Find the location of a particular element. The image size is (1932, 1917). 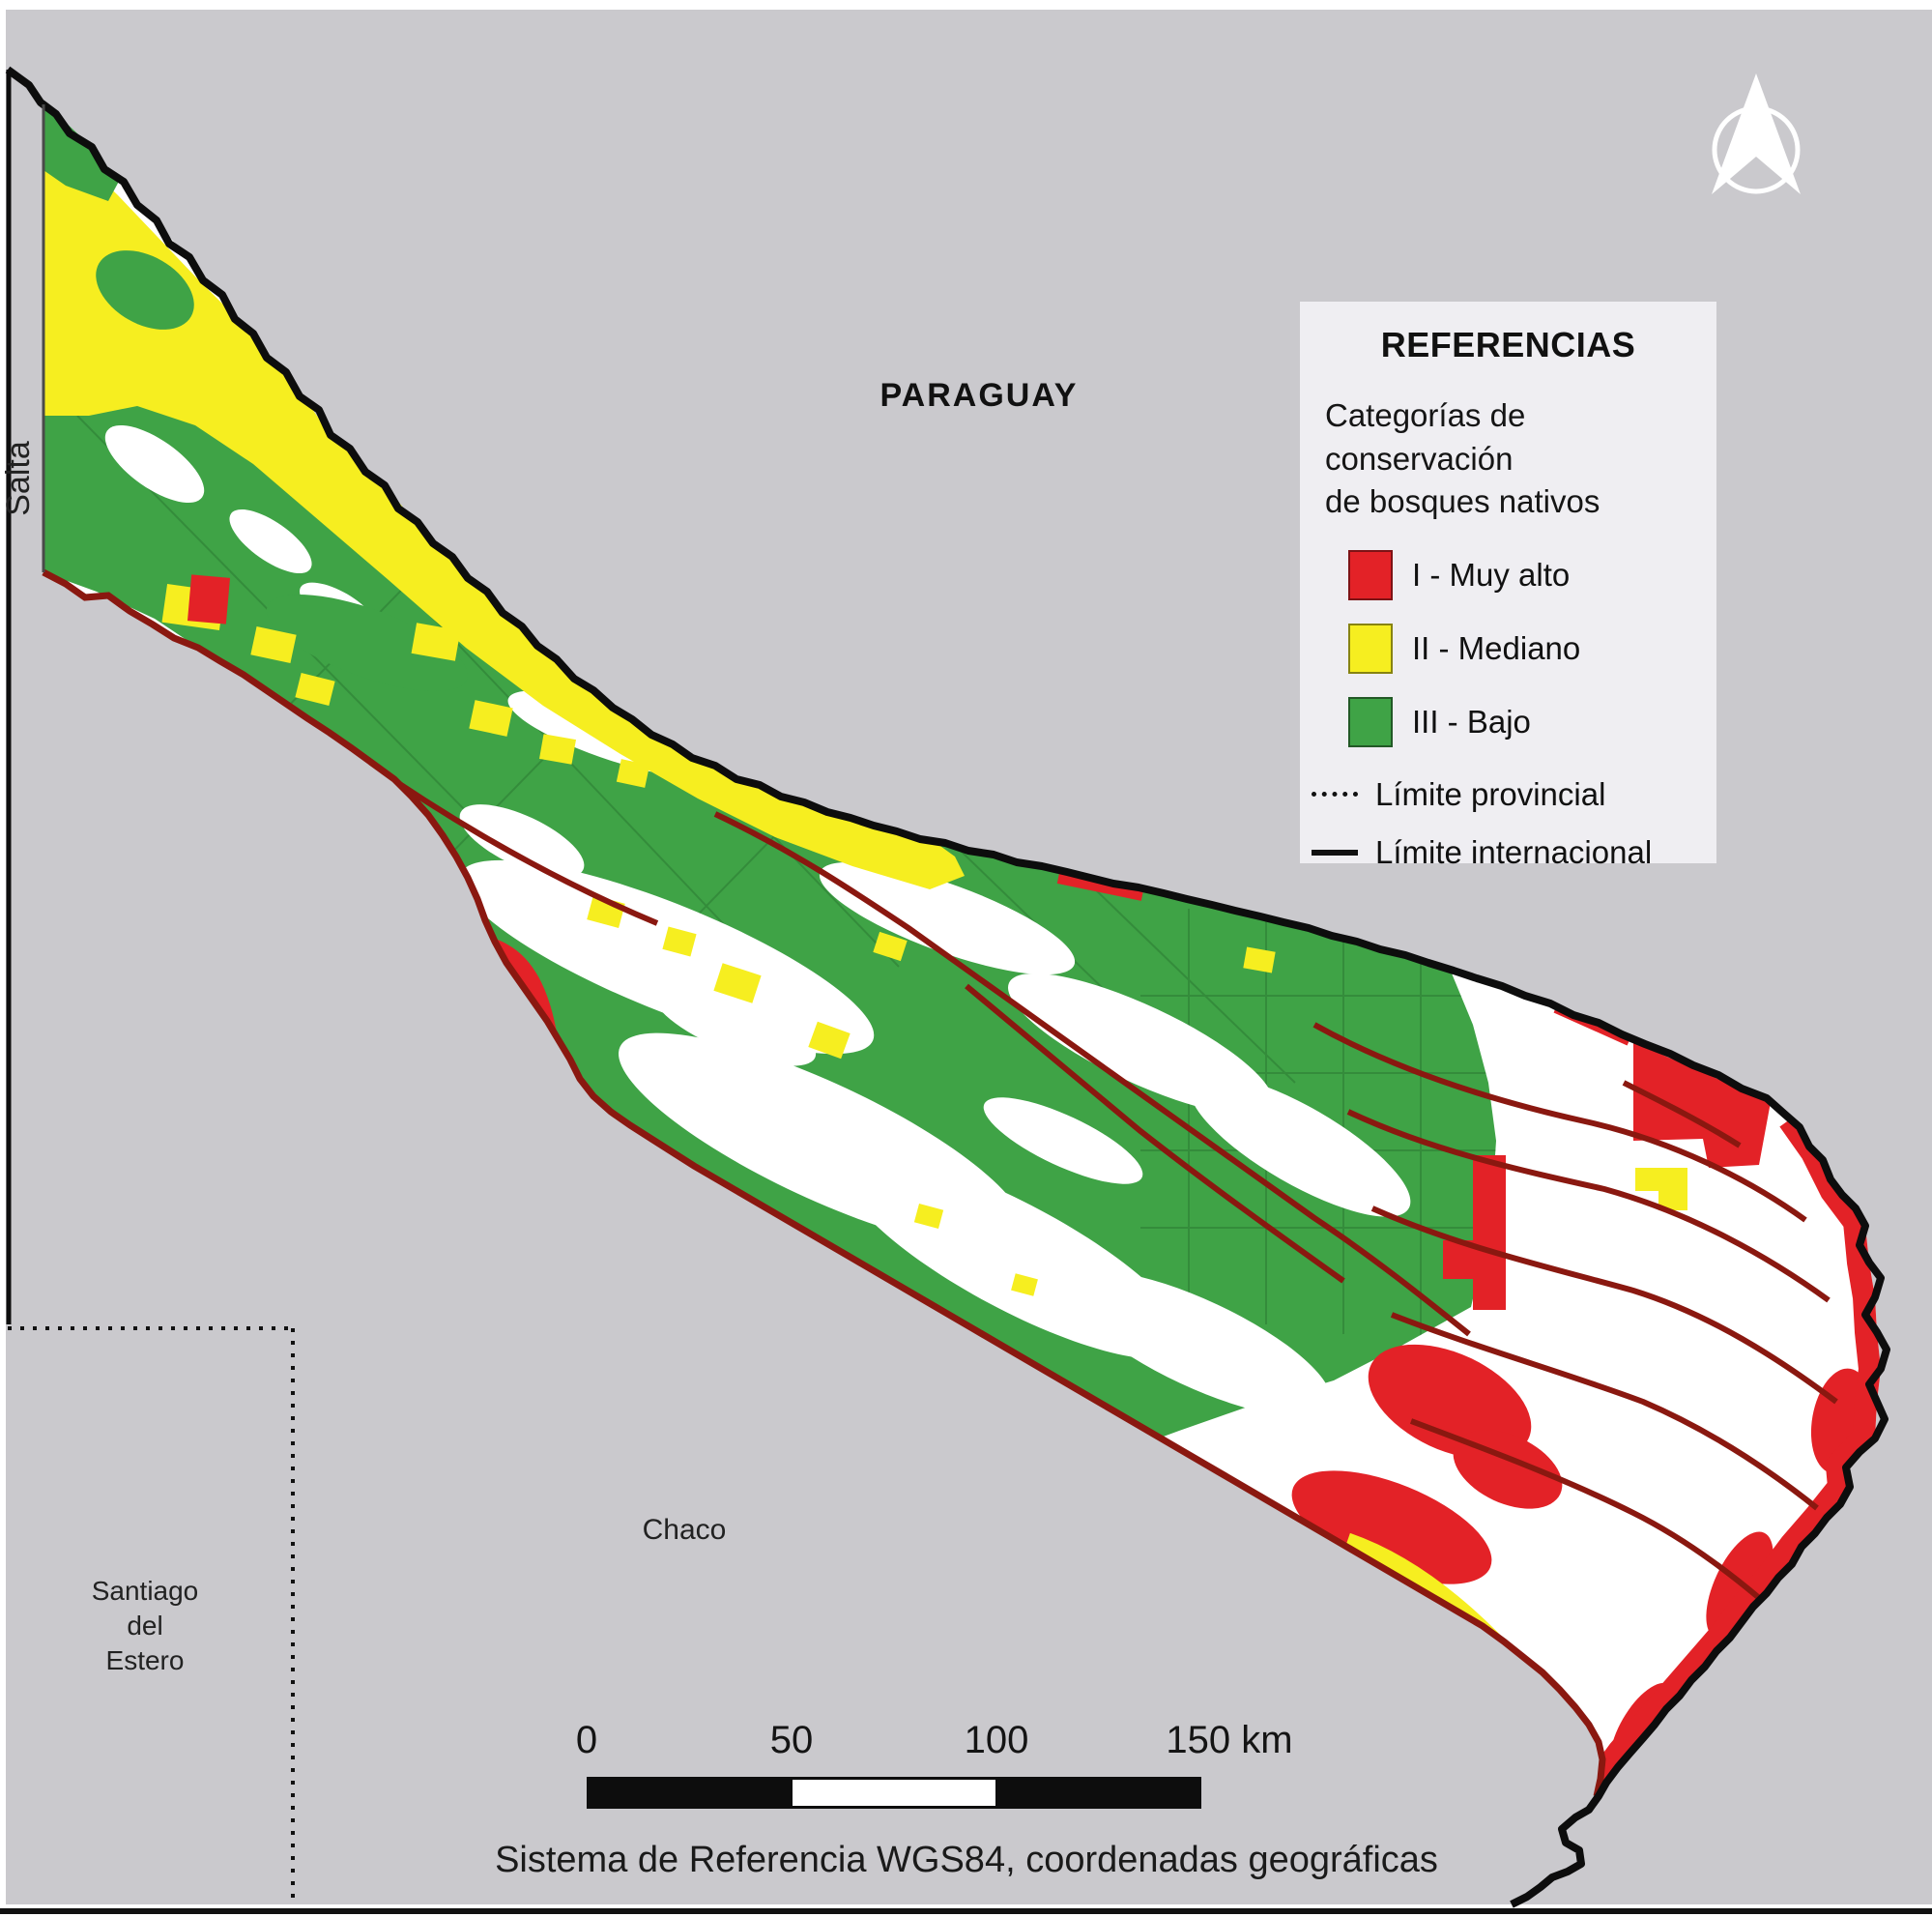

legend-item-limite-internacional: Límite internacional is located at coordinates (1514, 853).